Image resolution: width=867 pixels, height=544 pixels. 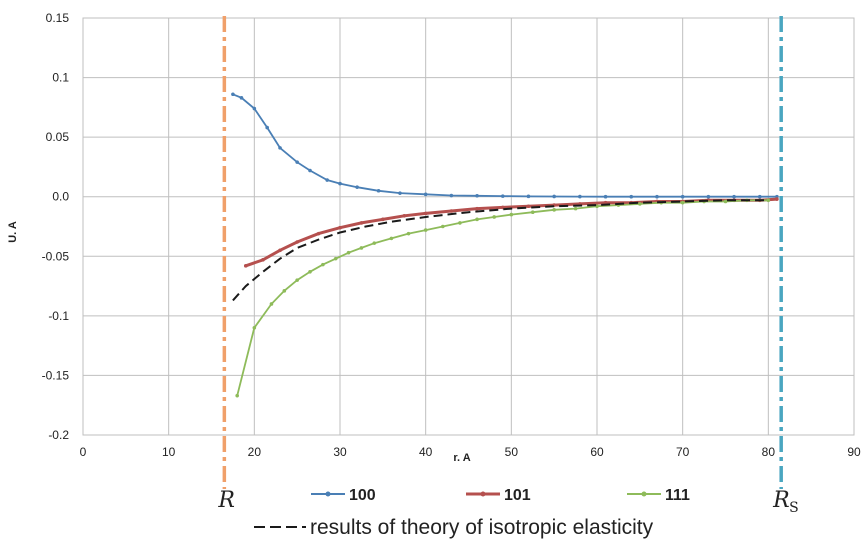 What do you see at coordinates (255, 452) in the screenshot?
I see `x-tick-label: 20` at bounding box center [255, 452].